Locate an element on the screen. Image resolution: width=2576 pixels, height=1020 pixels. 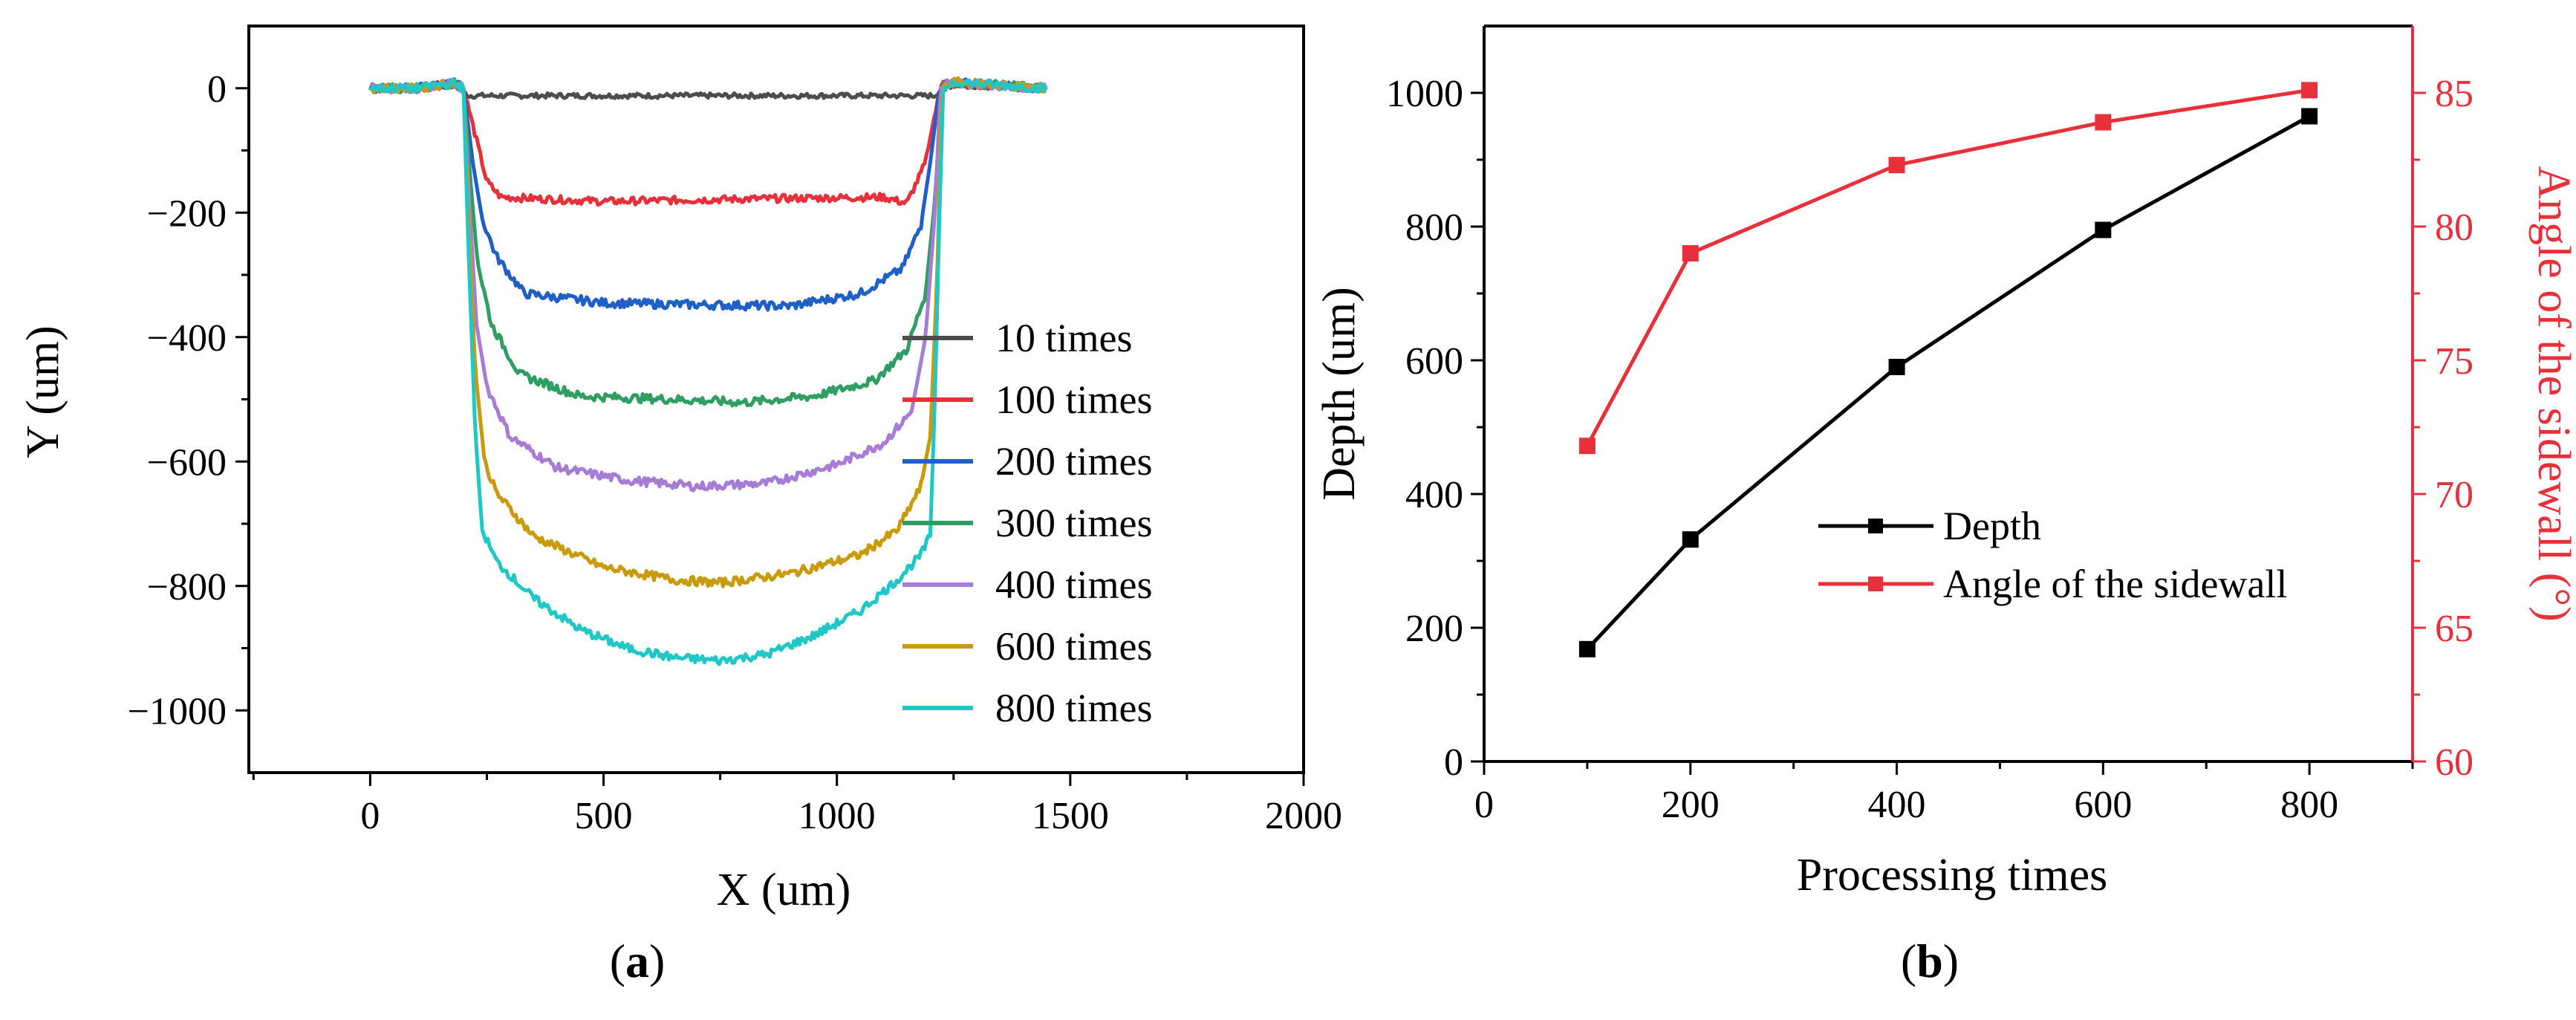
y-tick-label: −400 is located at coordinates (187, 338).